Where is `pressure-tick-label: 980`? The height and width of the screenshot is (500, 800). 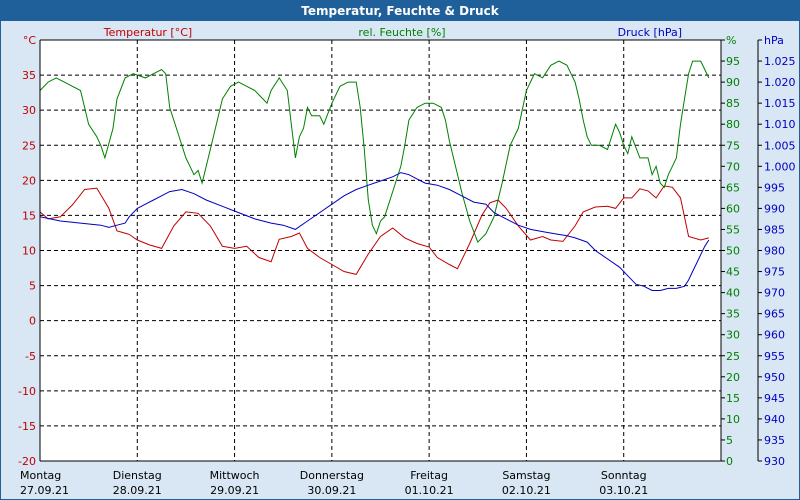
pressure-tick-label: 980 is located at coordinates (774, 251).